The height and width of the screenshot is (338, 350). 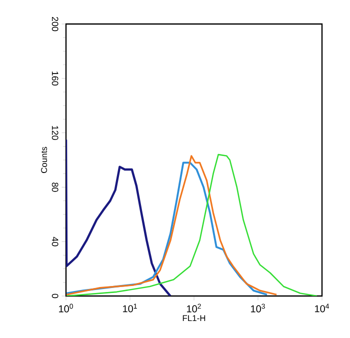 I want to click on x-axis-title: FL1-H, so click(x=194, y=318).